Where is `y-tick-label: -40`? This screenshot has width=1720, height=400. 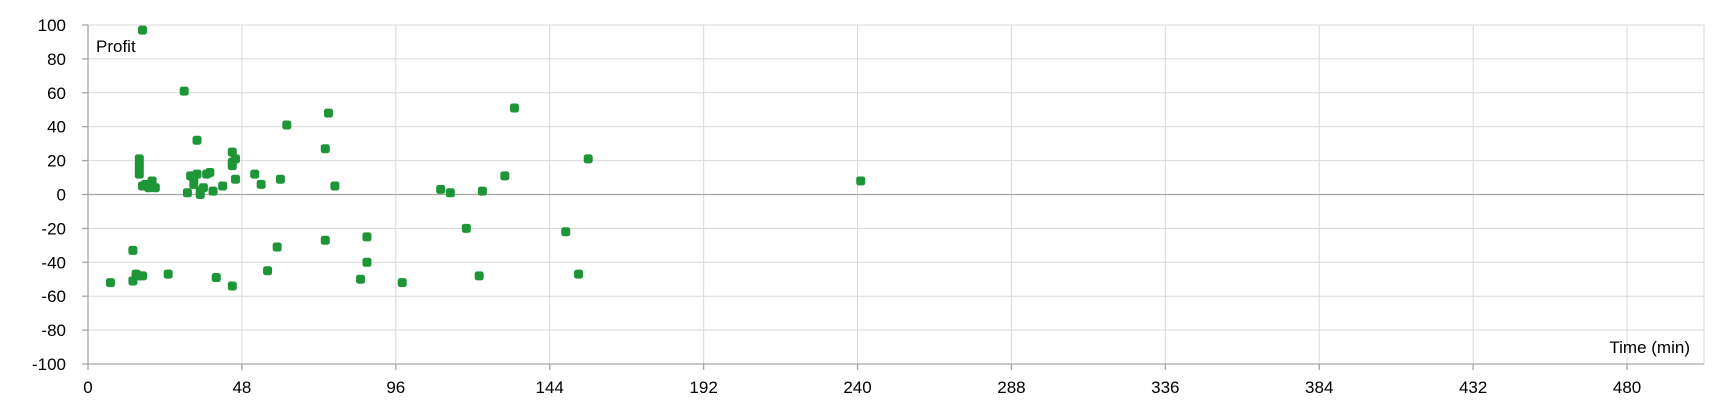
y-tick-label: -40 is located at coordinates (53, 262).